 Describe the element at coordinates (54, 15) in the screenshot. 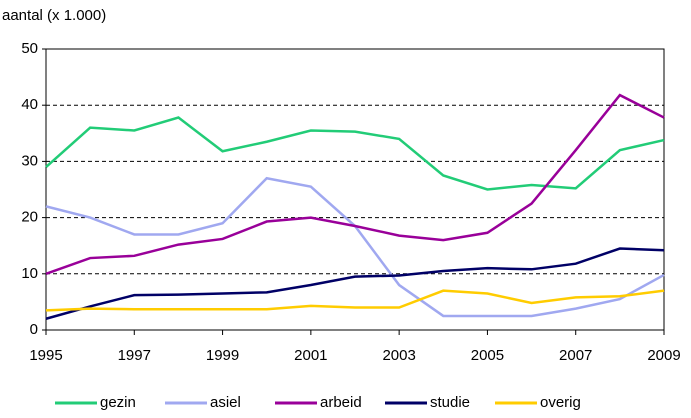

I see `y-axis-label: aantal (x 1.000)` at that location.